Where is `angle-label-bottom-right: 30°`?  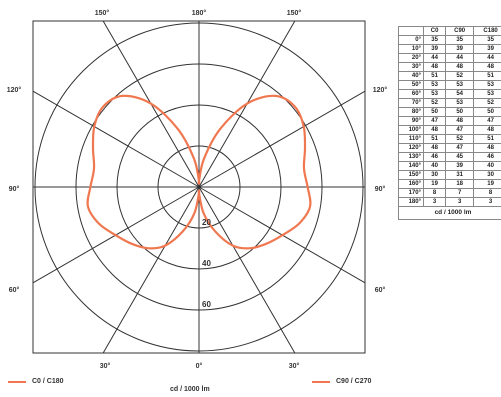 angle-label-bottom-right: 30° is located at coordinates (294, 366).